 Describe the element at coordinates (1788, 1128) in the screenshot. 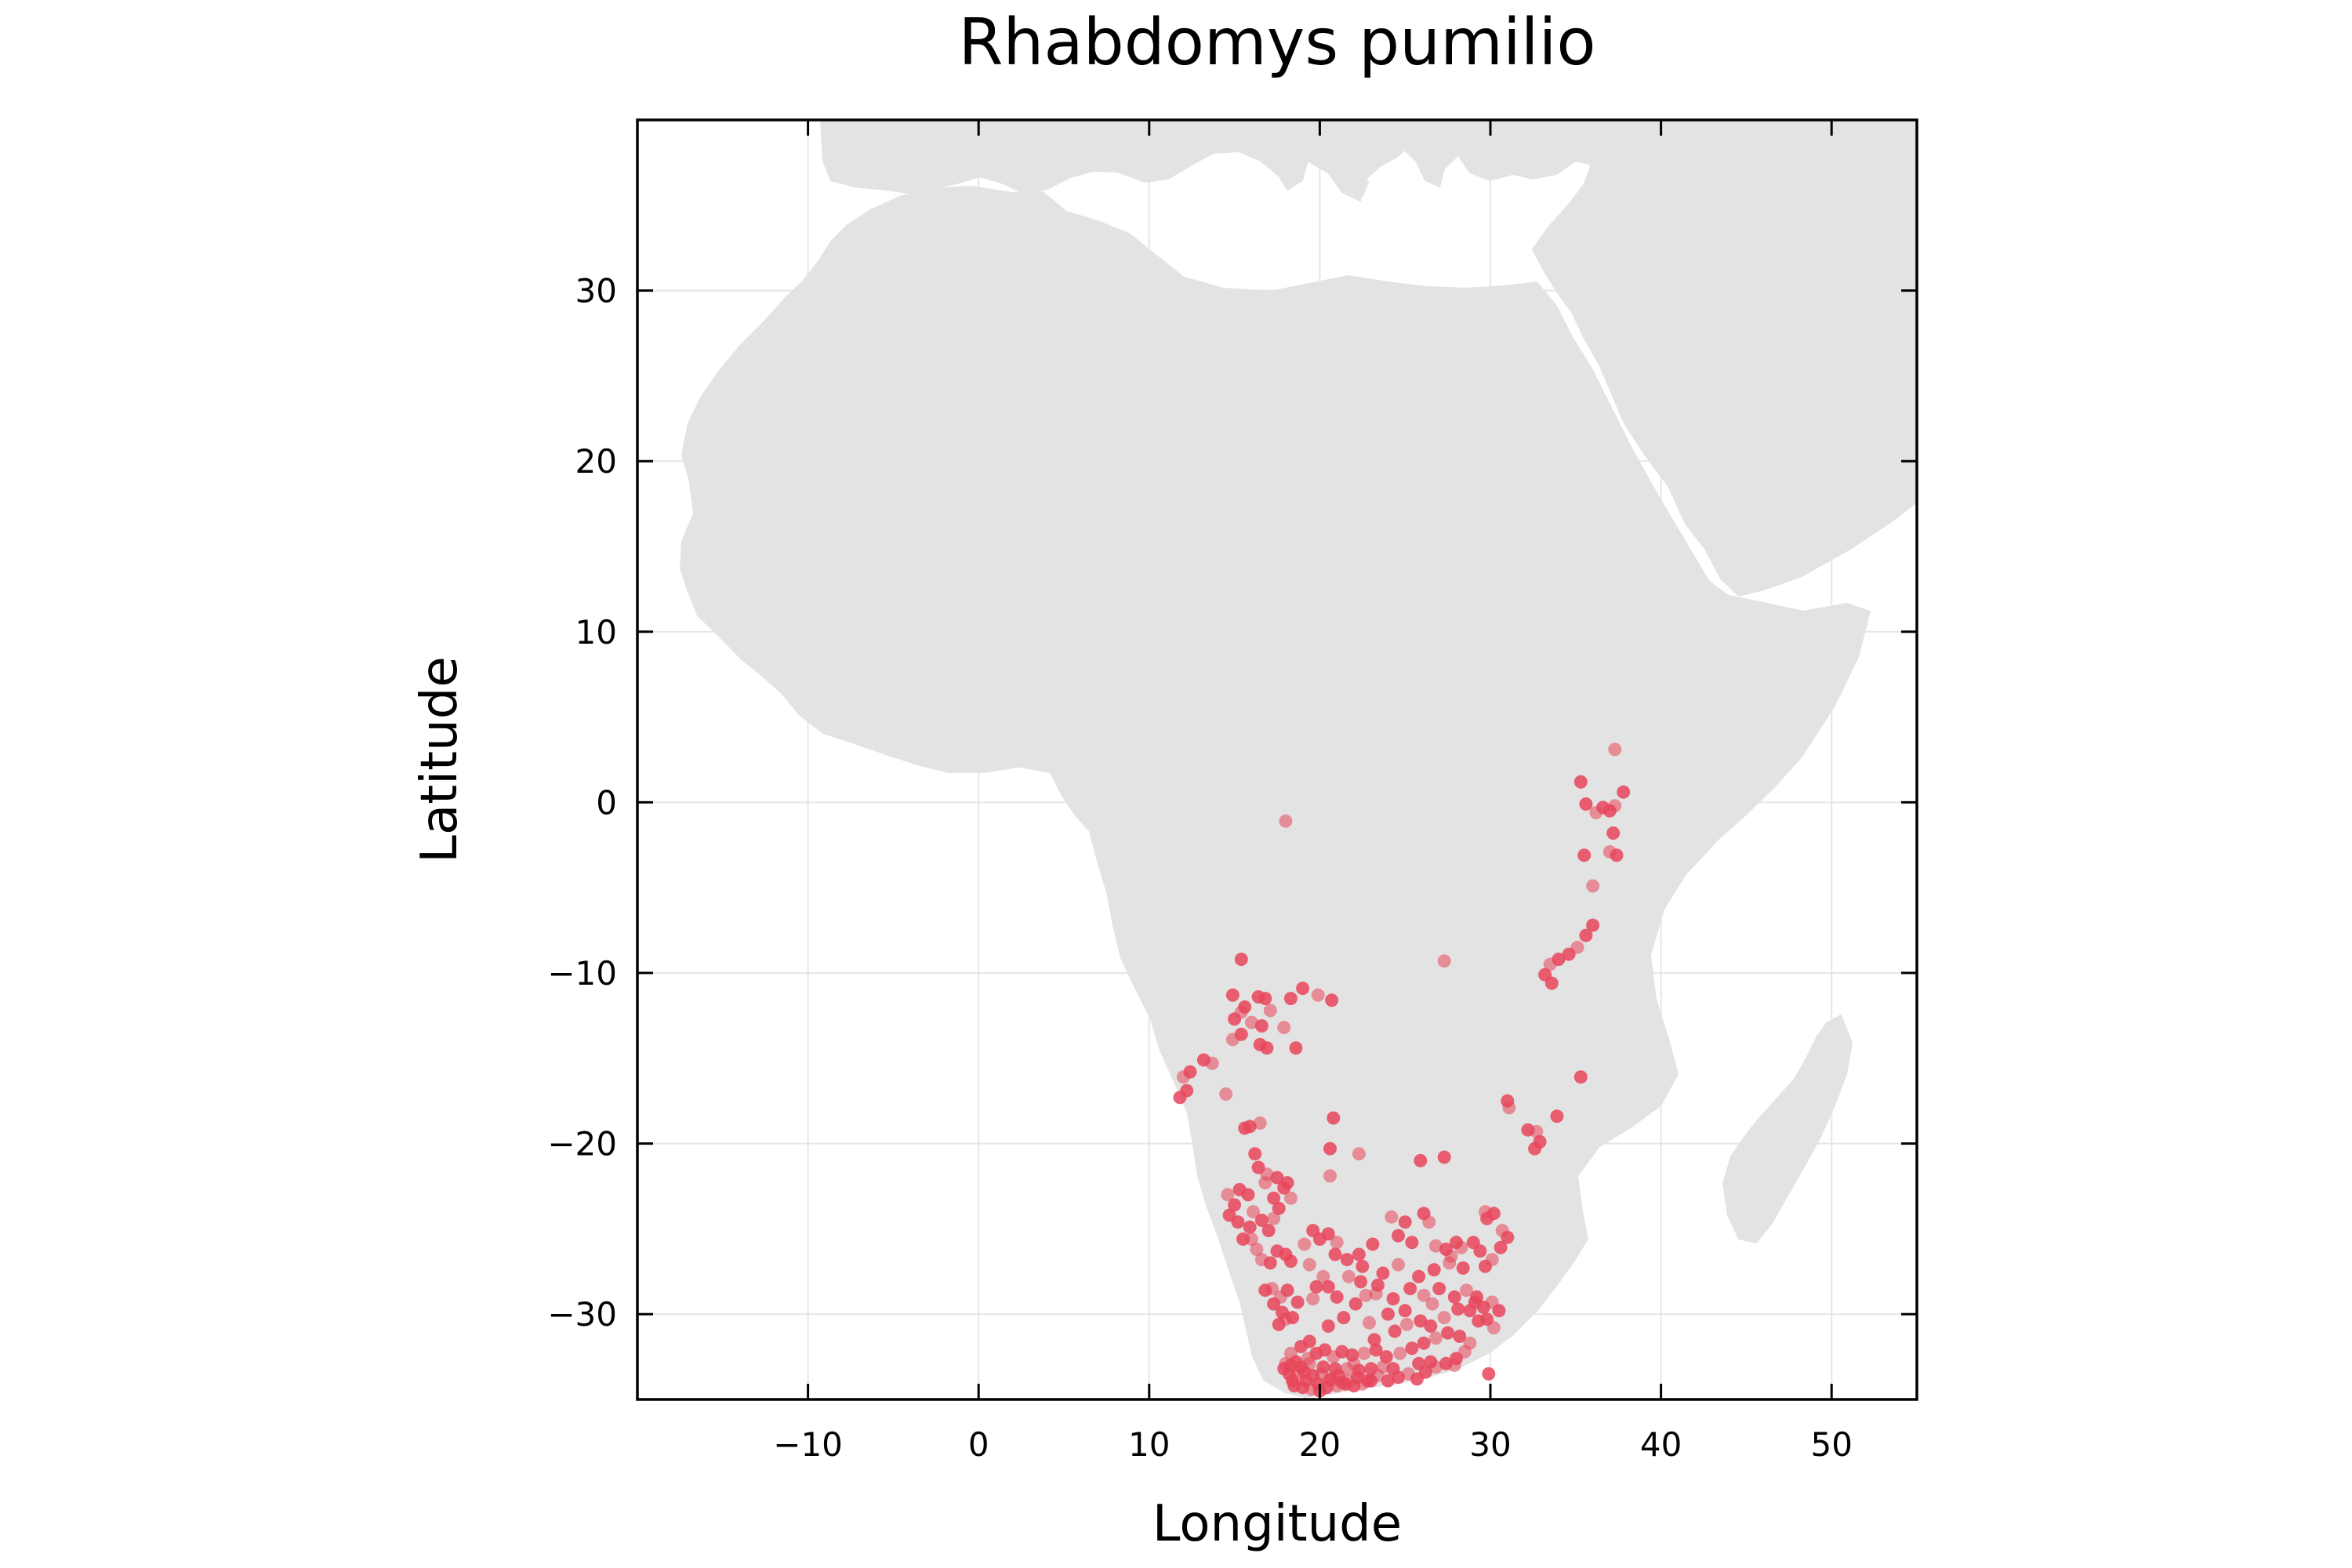

I see `madagascar-landmass` at that location.